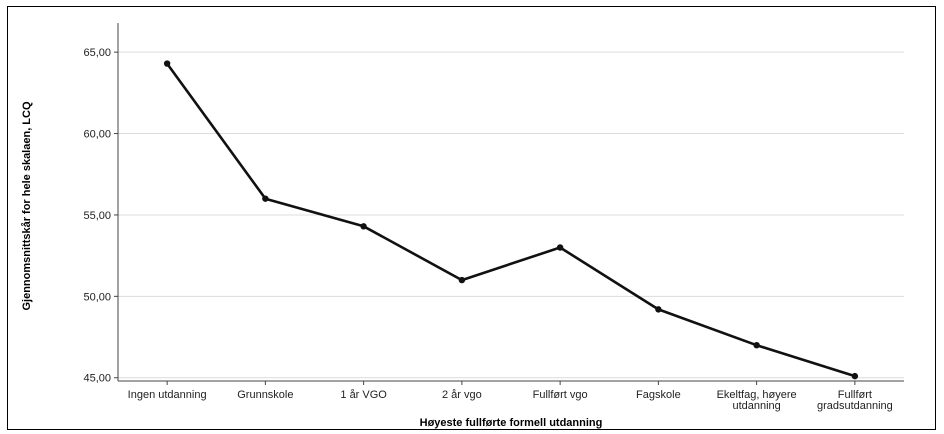 The height and width of the screenshot is (434, 944). I want to click on y-tick-labels: 45,00 50,00 55,00 60,00 65,00, so click(97, 216).